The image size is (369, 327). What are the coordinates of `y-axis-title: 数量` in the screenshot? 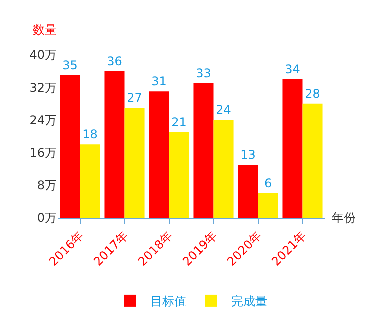 It's located at (45, 30).